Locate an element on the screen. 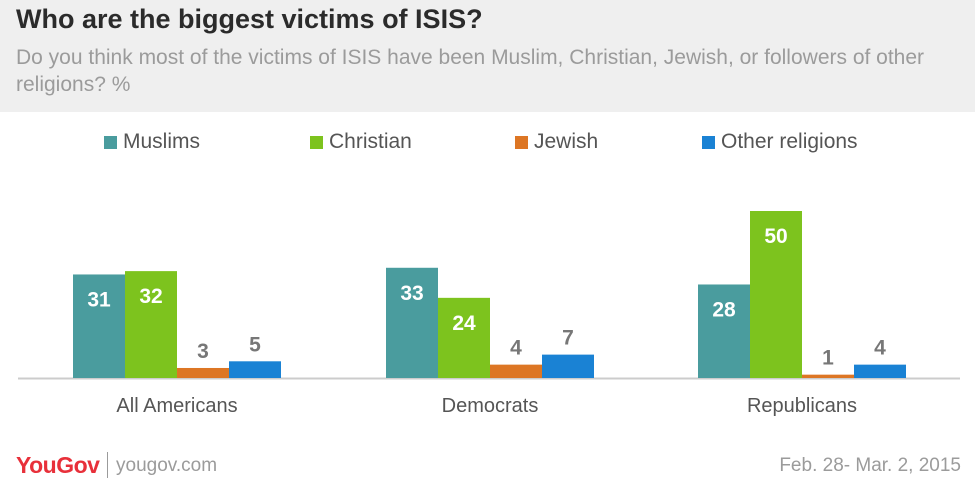  bar-democrats-muslims is located at coordinates (412, 322).